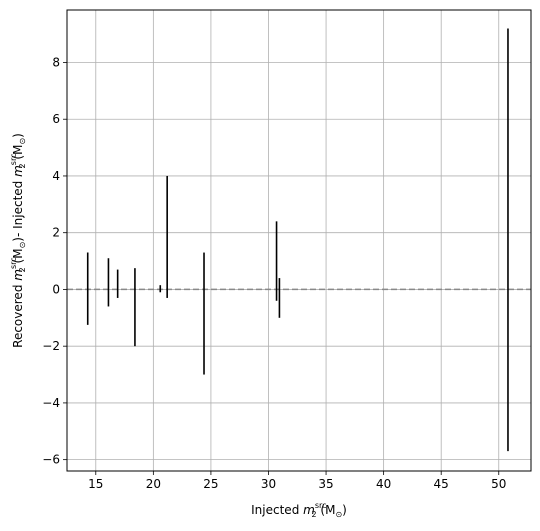  I want to click on x-tick-label: 25, so click(210, 484).